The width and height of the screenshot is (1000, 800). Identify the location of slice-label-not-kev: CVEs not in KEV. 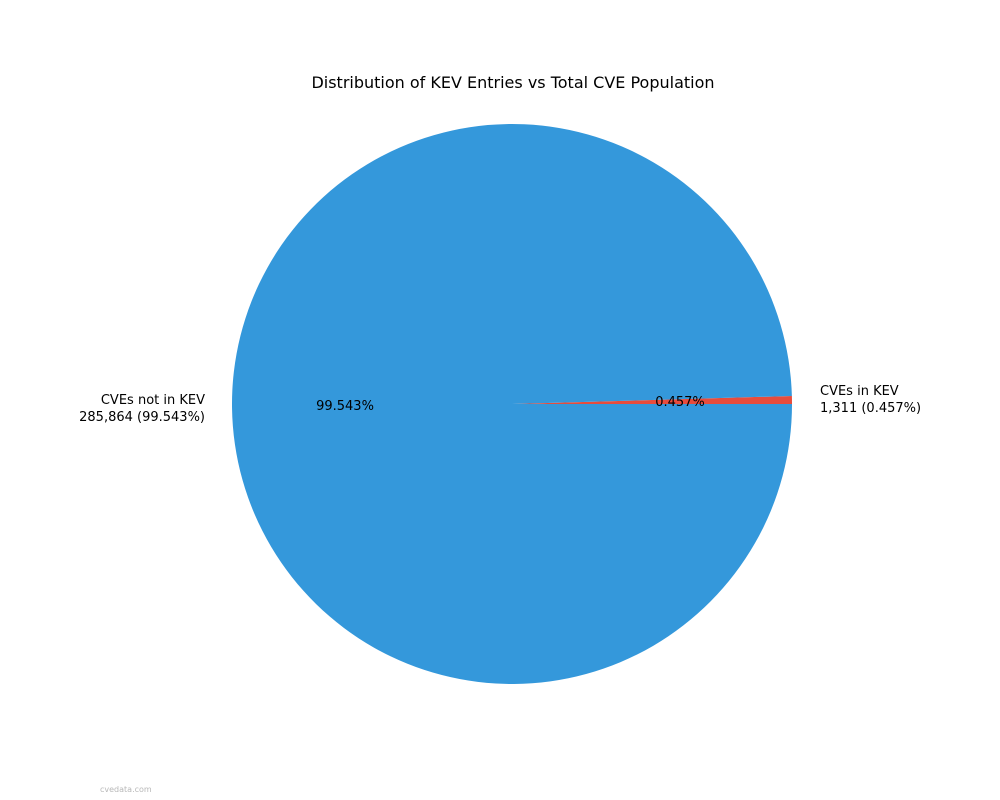
(153, 400).